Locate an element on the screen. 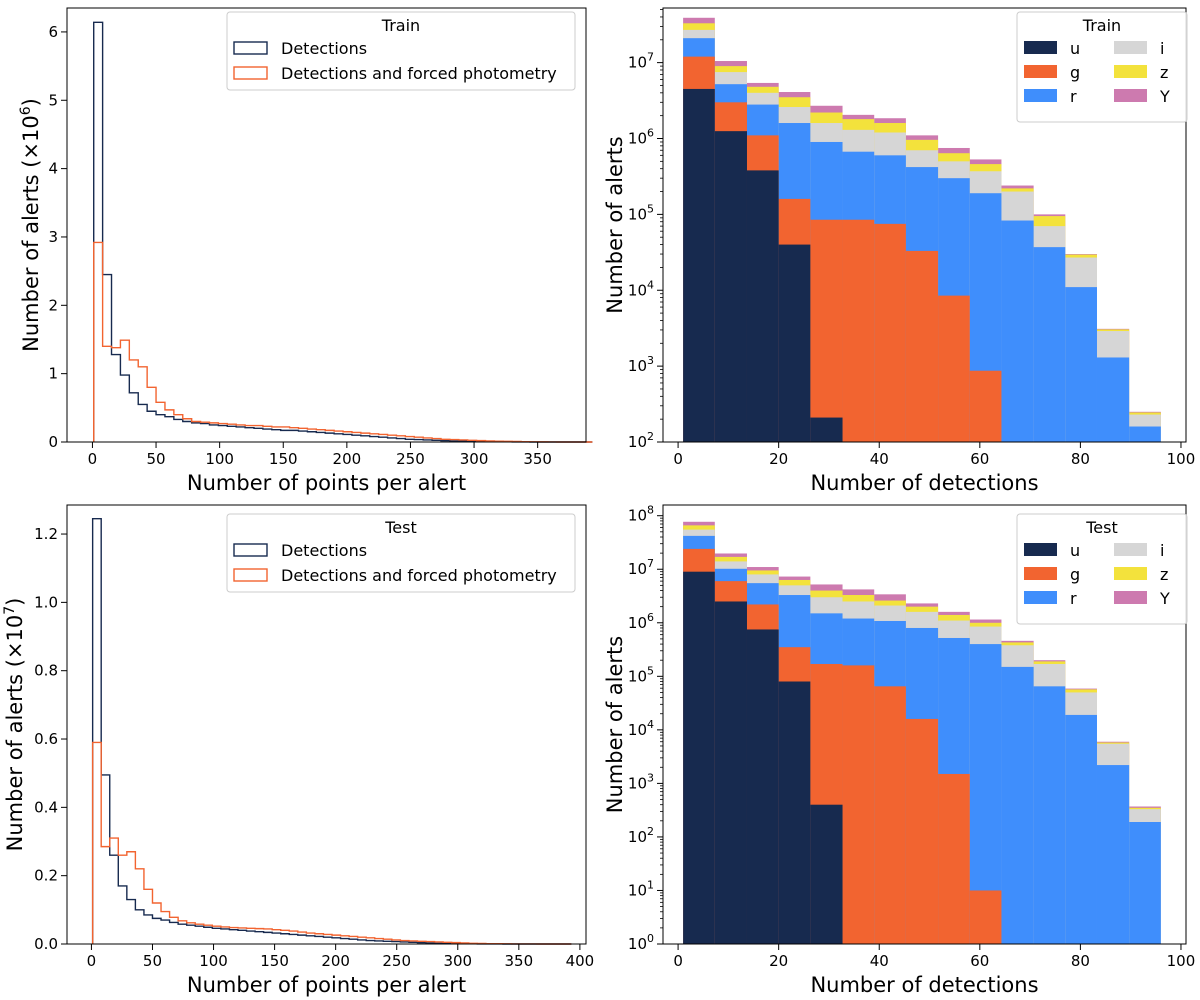 This screenshot has height=1000, width=1200. x-tick-label: 150 is located at coordinates (274, 961).